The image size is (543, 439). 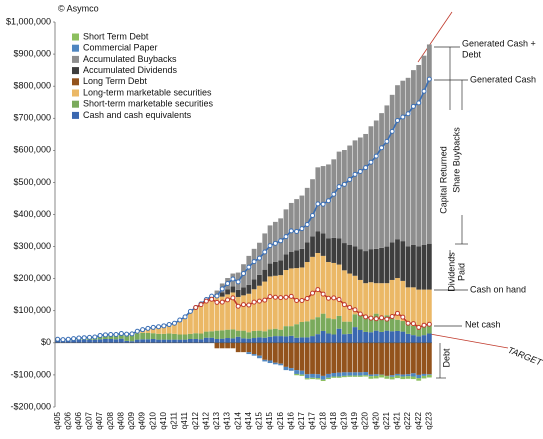 I want to click on y-tick-label: -$100,000, so click(x=30, y=374).